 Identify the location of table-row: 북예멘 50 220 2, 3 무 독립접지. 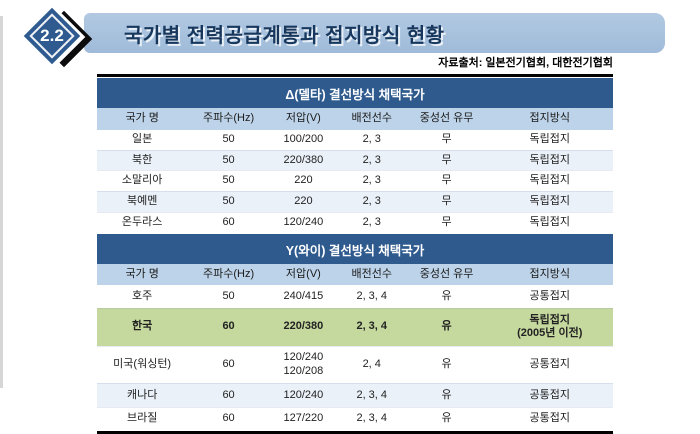
(355, 201).